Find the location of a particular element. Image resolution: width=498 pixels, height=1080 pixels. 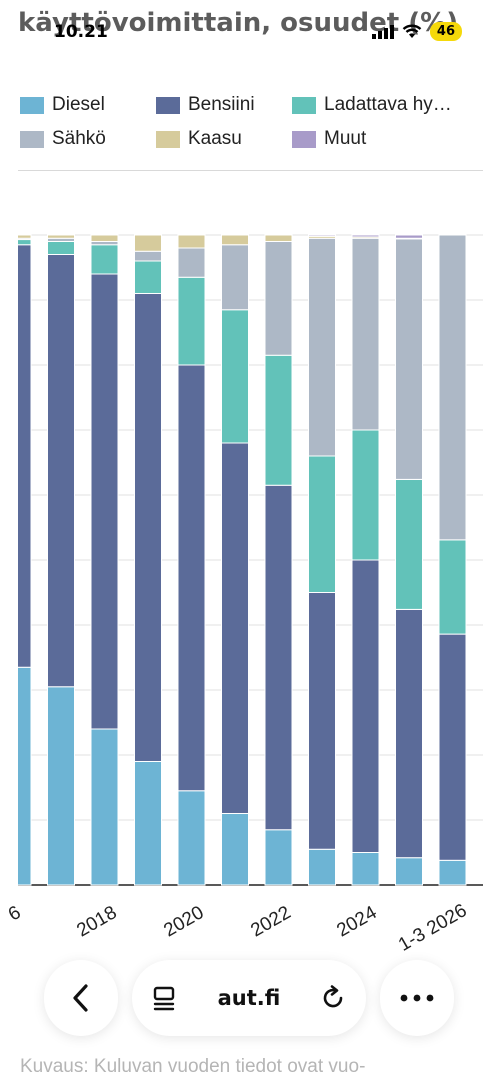

bar-segment-2023-muut is located at coordinates (322, 235).